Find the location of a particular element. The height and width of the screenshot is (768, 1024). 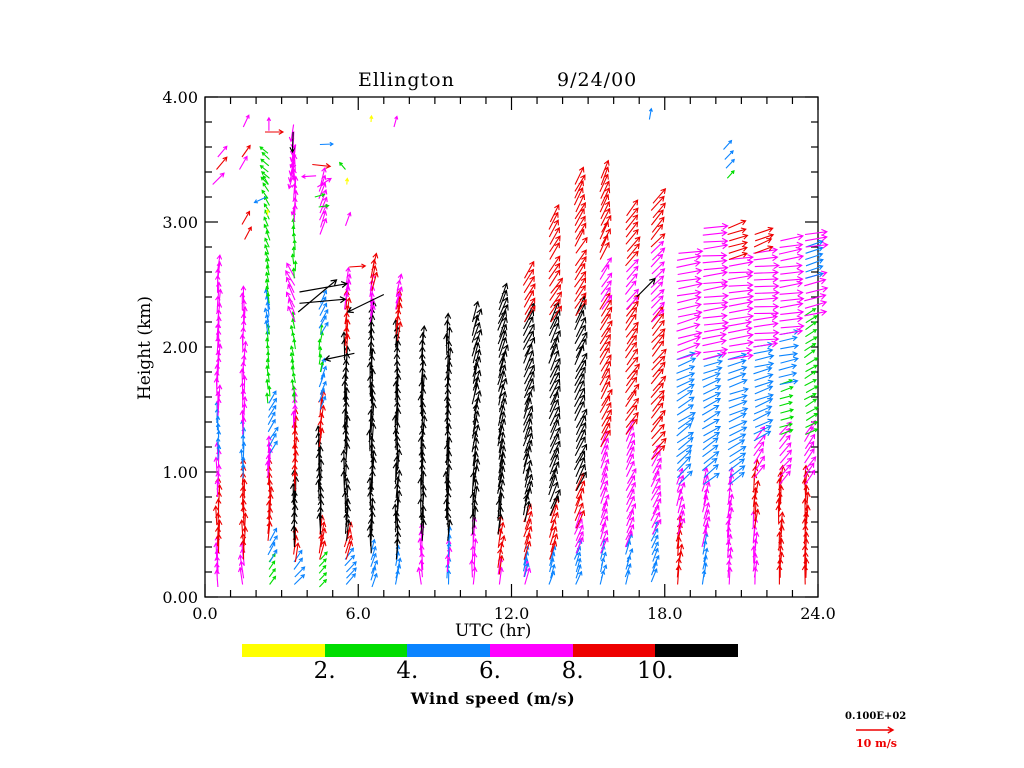

scattered-wind-arrows is located at coordinates (473, 188).